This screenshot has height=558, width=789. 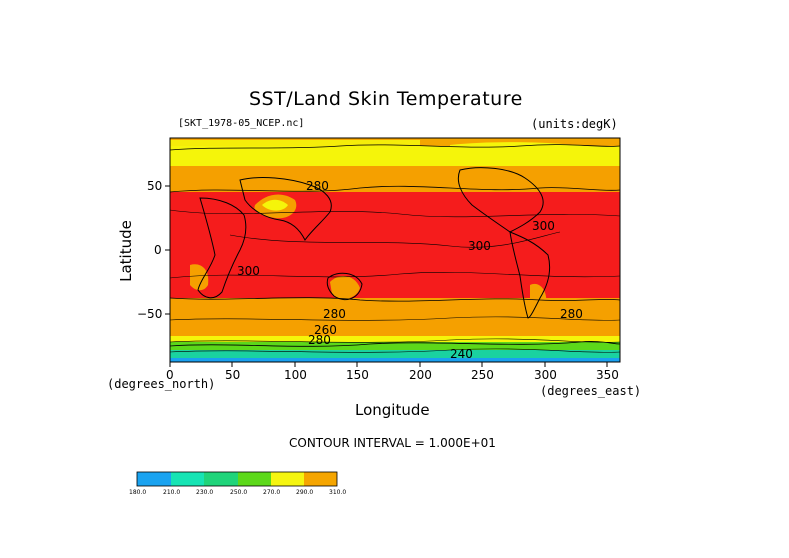 I want to click on x-unit-right: (degrees_east), so click(x=591, y=391).